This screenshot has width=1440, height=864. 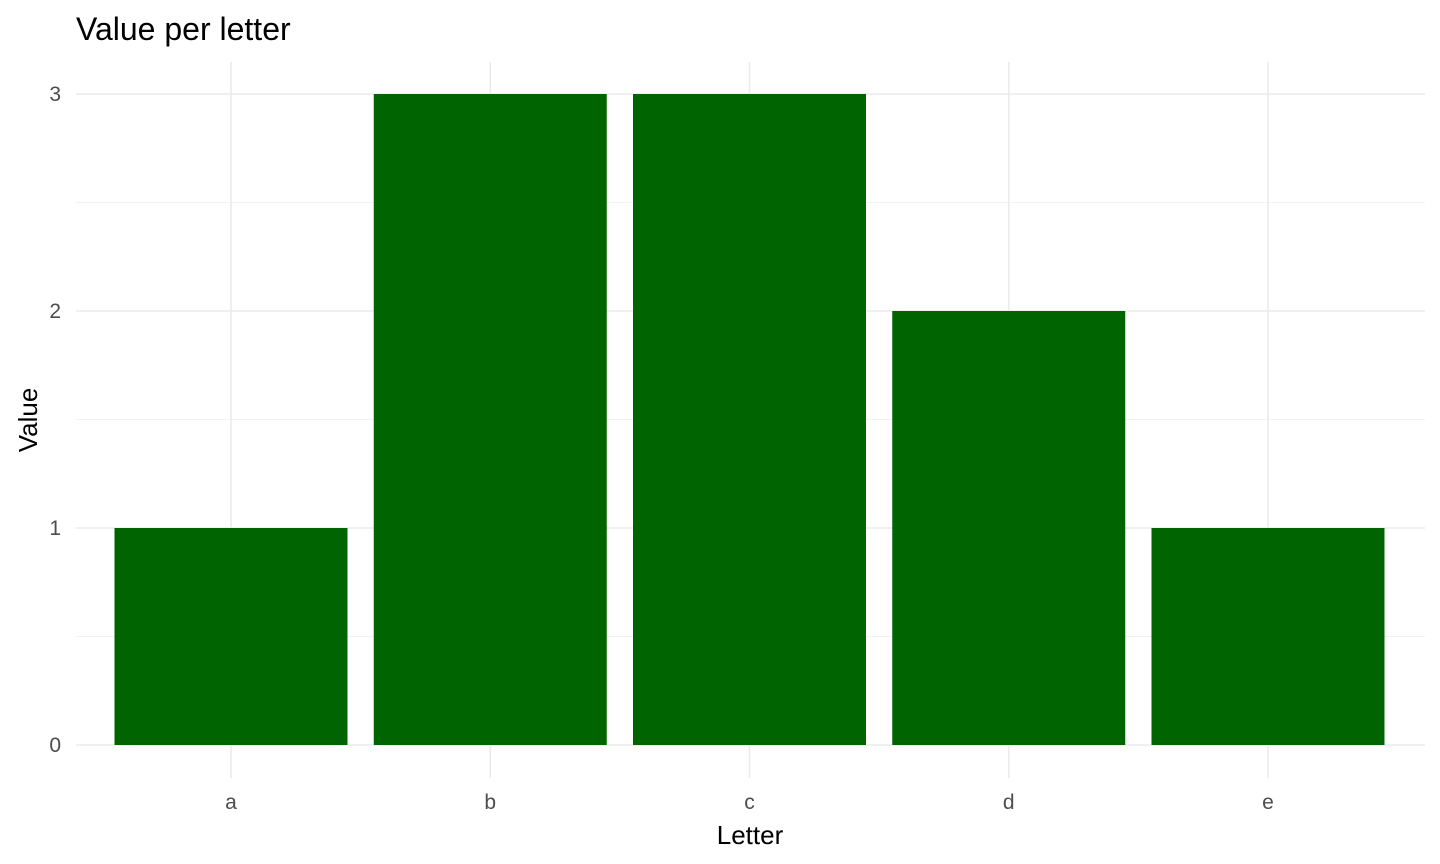 What do you see at coordinates (490, 419) in the screenshot?
I see `bar-b` at bounding box center [490, 419].